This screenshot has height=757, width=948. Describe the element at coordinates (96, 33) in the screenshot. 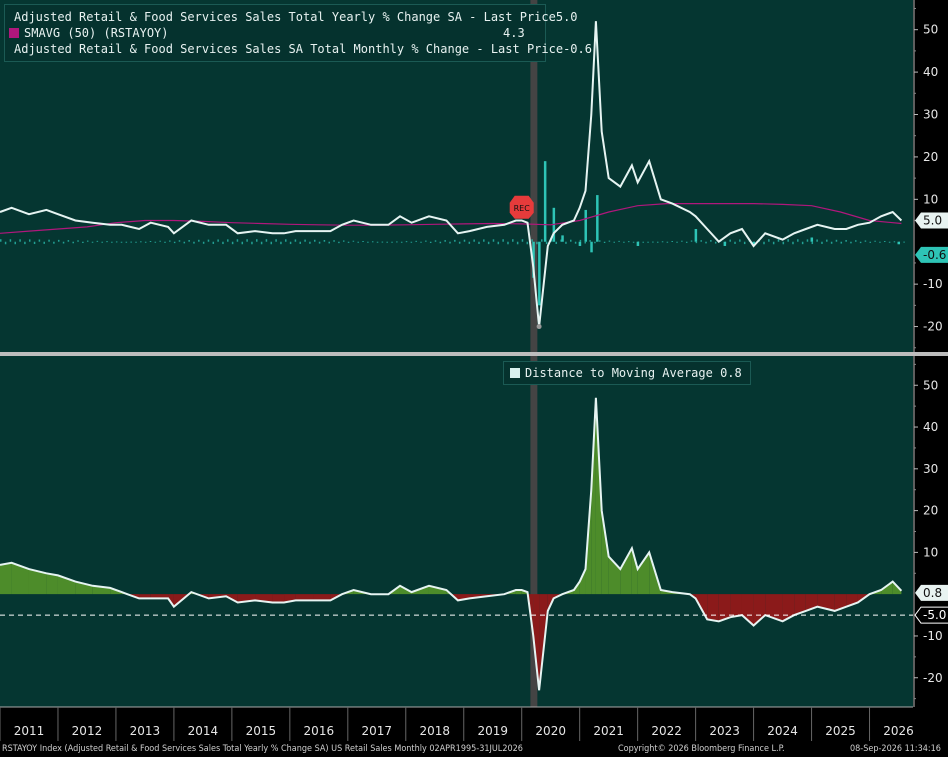

I see `legend-label-smavg: SMAVG (50) (RSTAYOY)` at that location.